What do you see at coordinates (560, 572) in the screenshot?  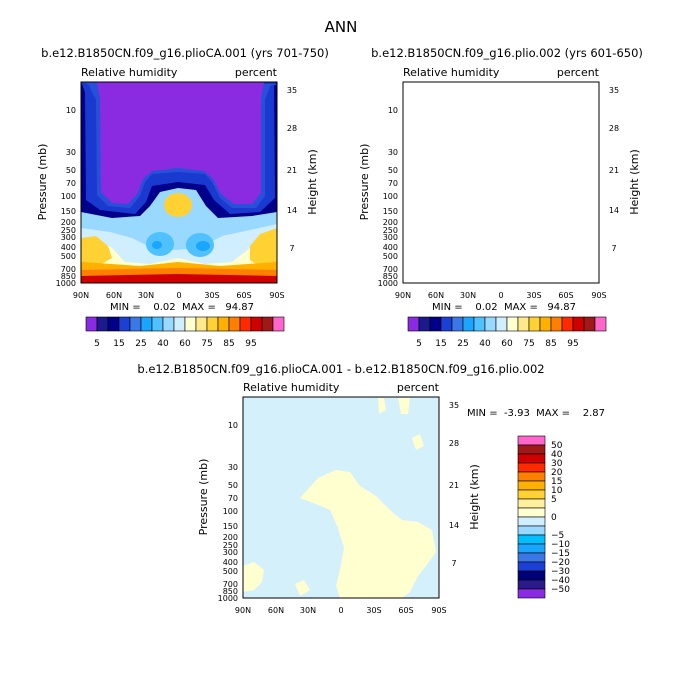 I see `colorbar-label: −30` at bounding box center [560, 572].